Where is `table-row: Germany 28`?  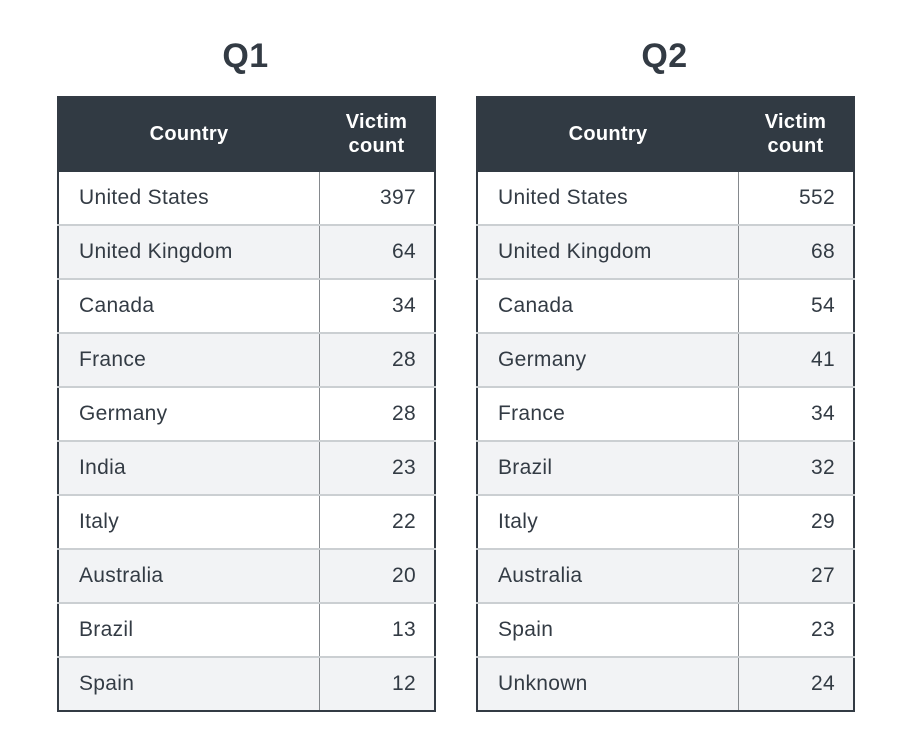 table-row: Germany 28 is located at coordinates (246, 413).